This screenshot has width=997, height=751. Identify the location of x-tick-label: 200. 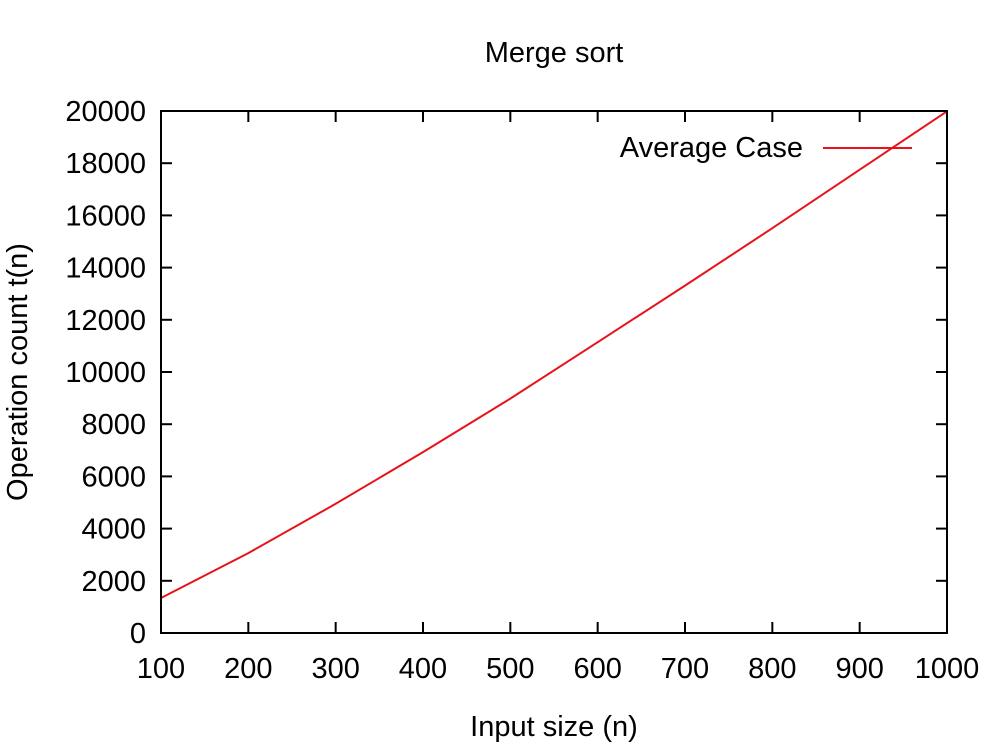
(248, 669).